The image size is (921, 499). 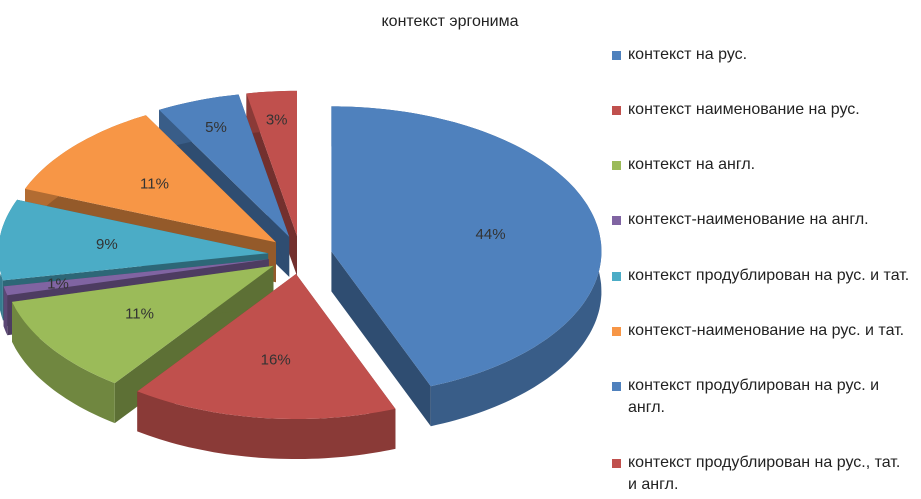 I want to click on data-label: 5%, so click(x=216, y=127).